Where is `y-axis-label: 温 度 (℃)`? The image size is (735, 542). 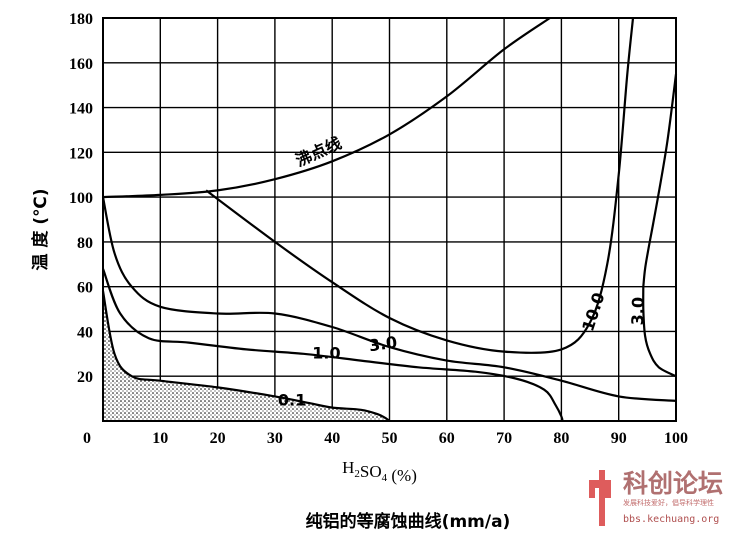
y-axis-label: 温 度 (℃) is located at coordinates (40, 230).